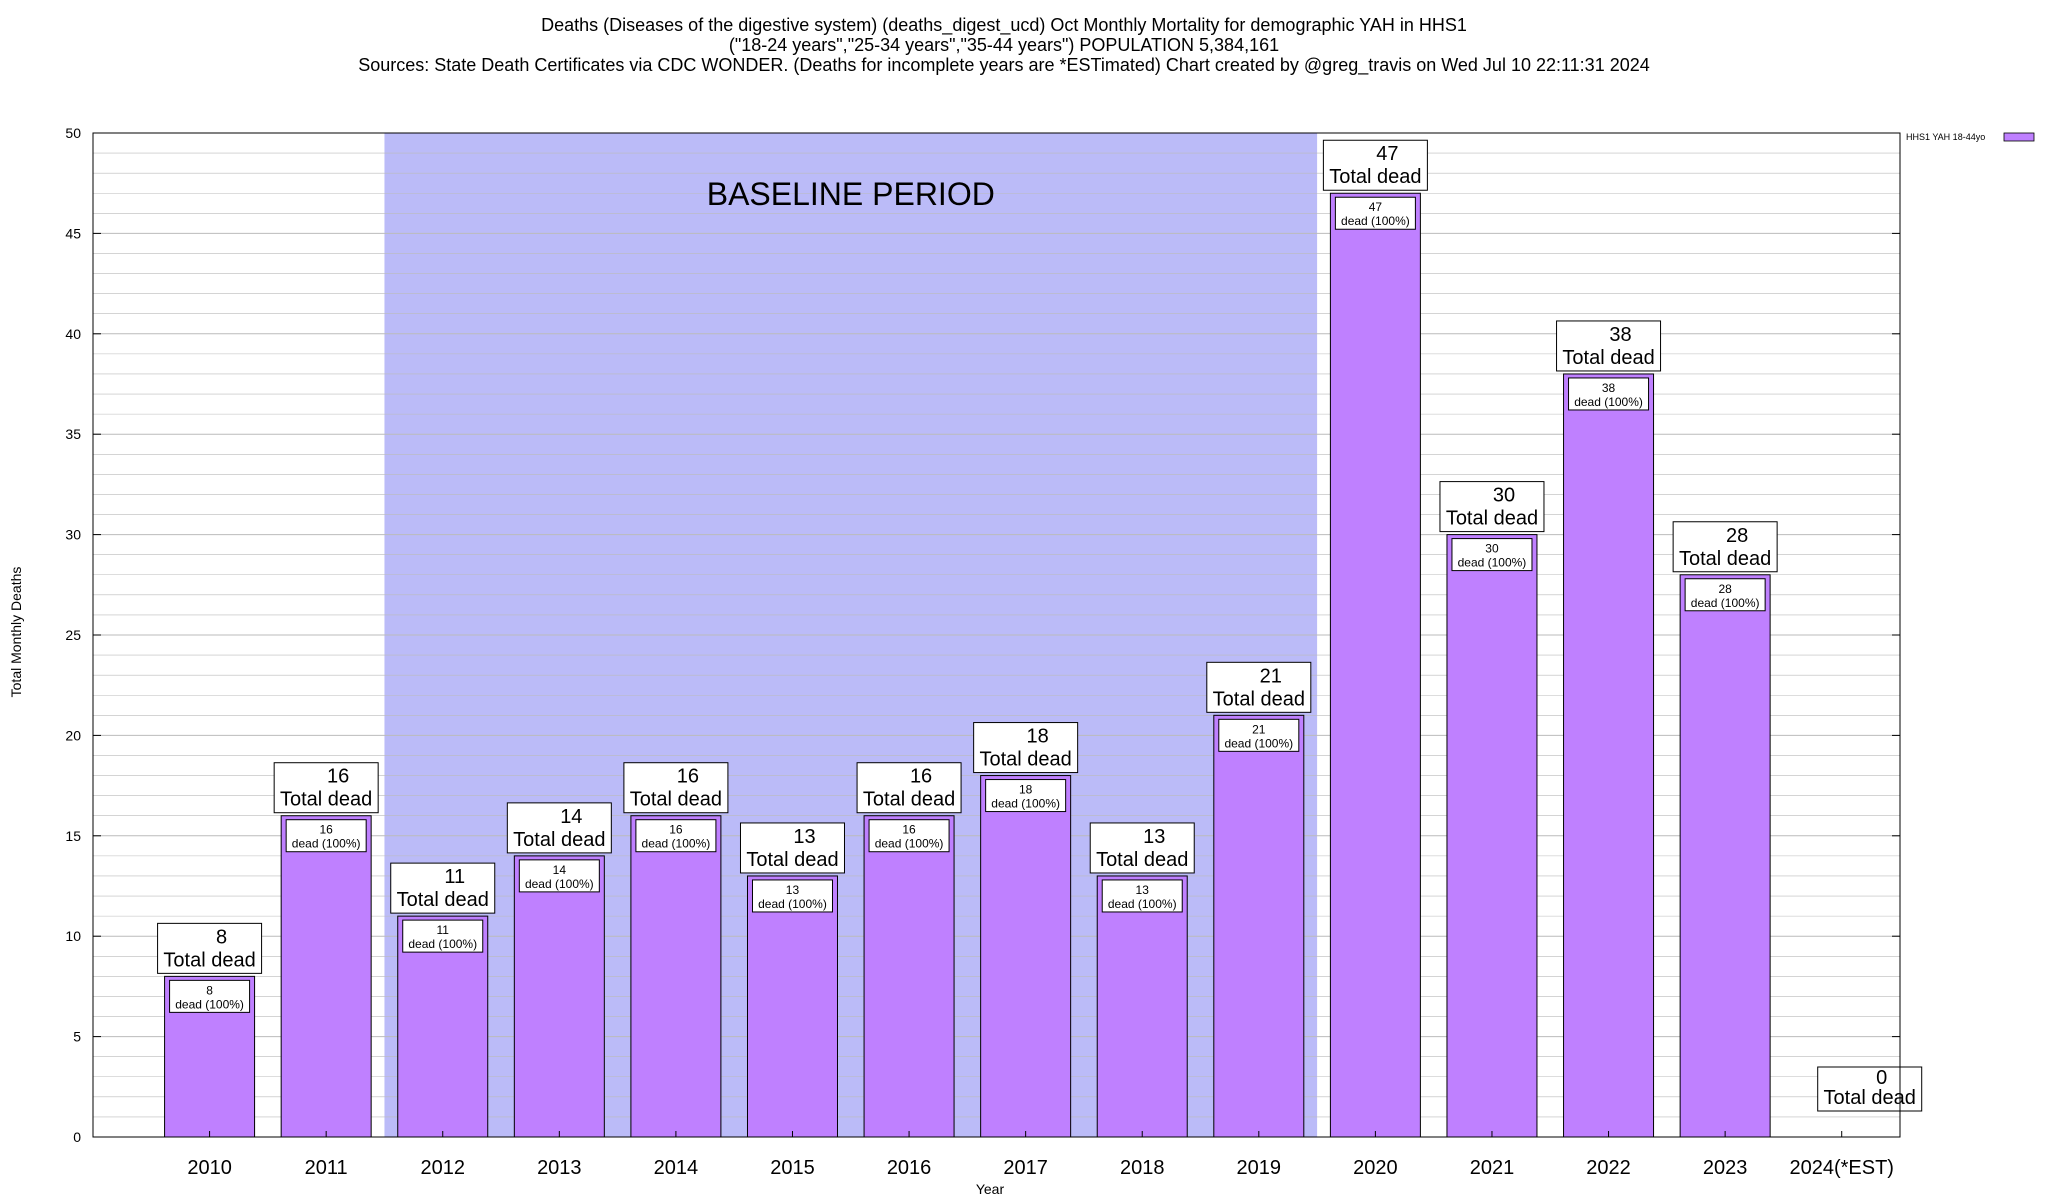 The width and height of the screenshot is (2048, 1200). I want to click on inner-label-value: 14, so click(560, 870).